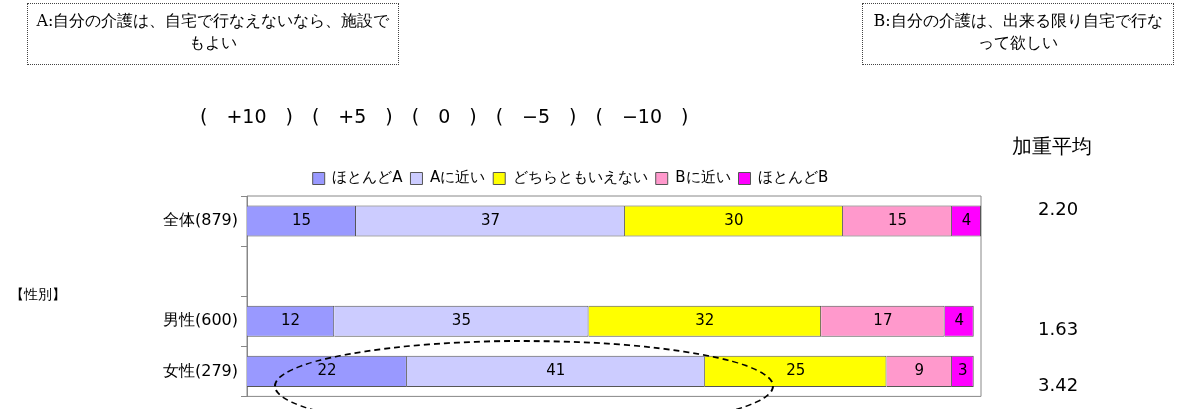 The width and height of the screenshot is (1179, 409). I want to click on legend-label: ほとんどA, so click(368, 177).